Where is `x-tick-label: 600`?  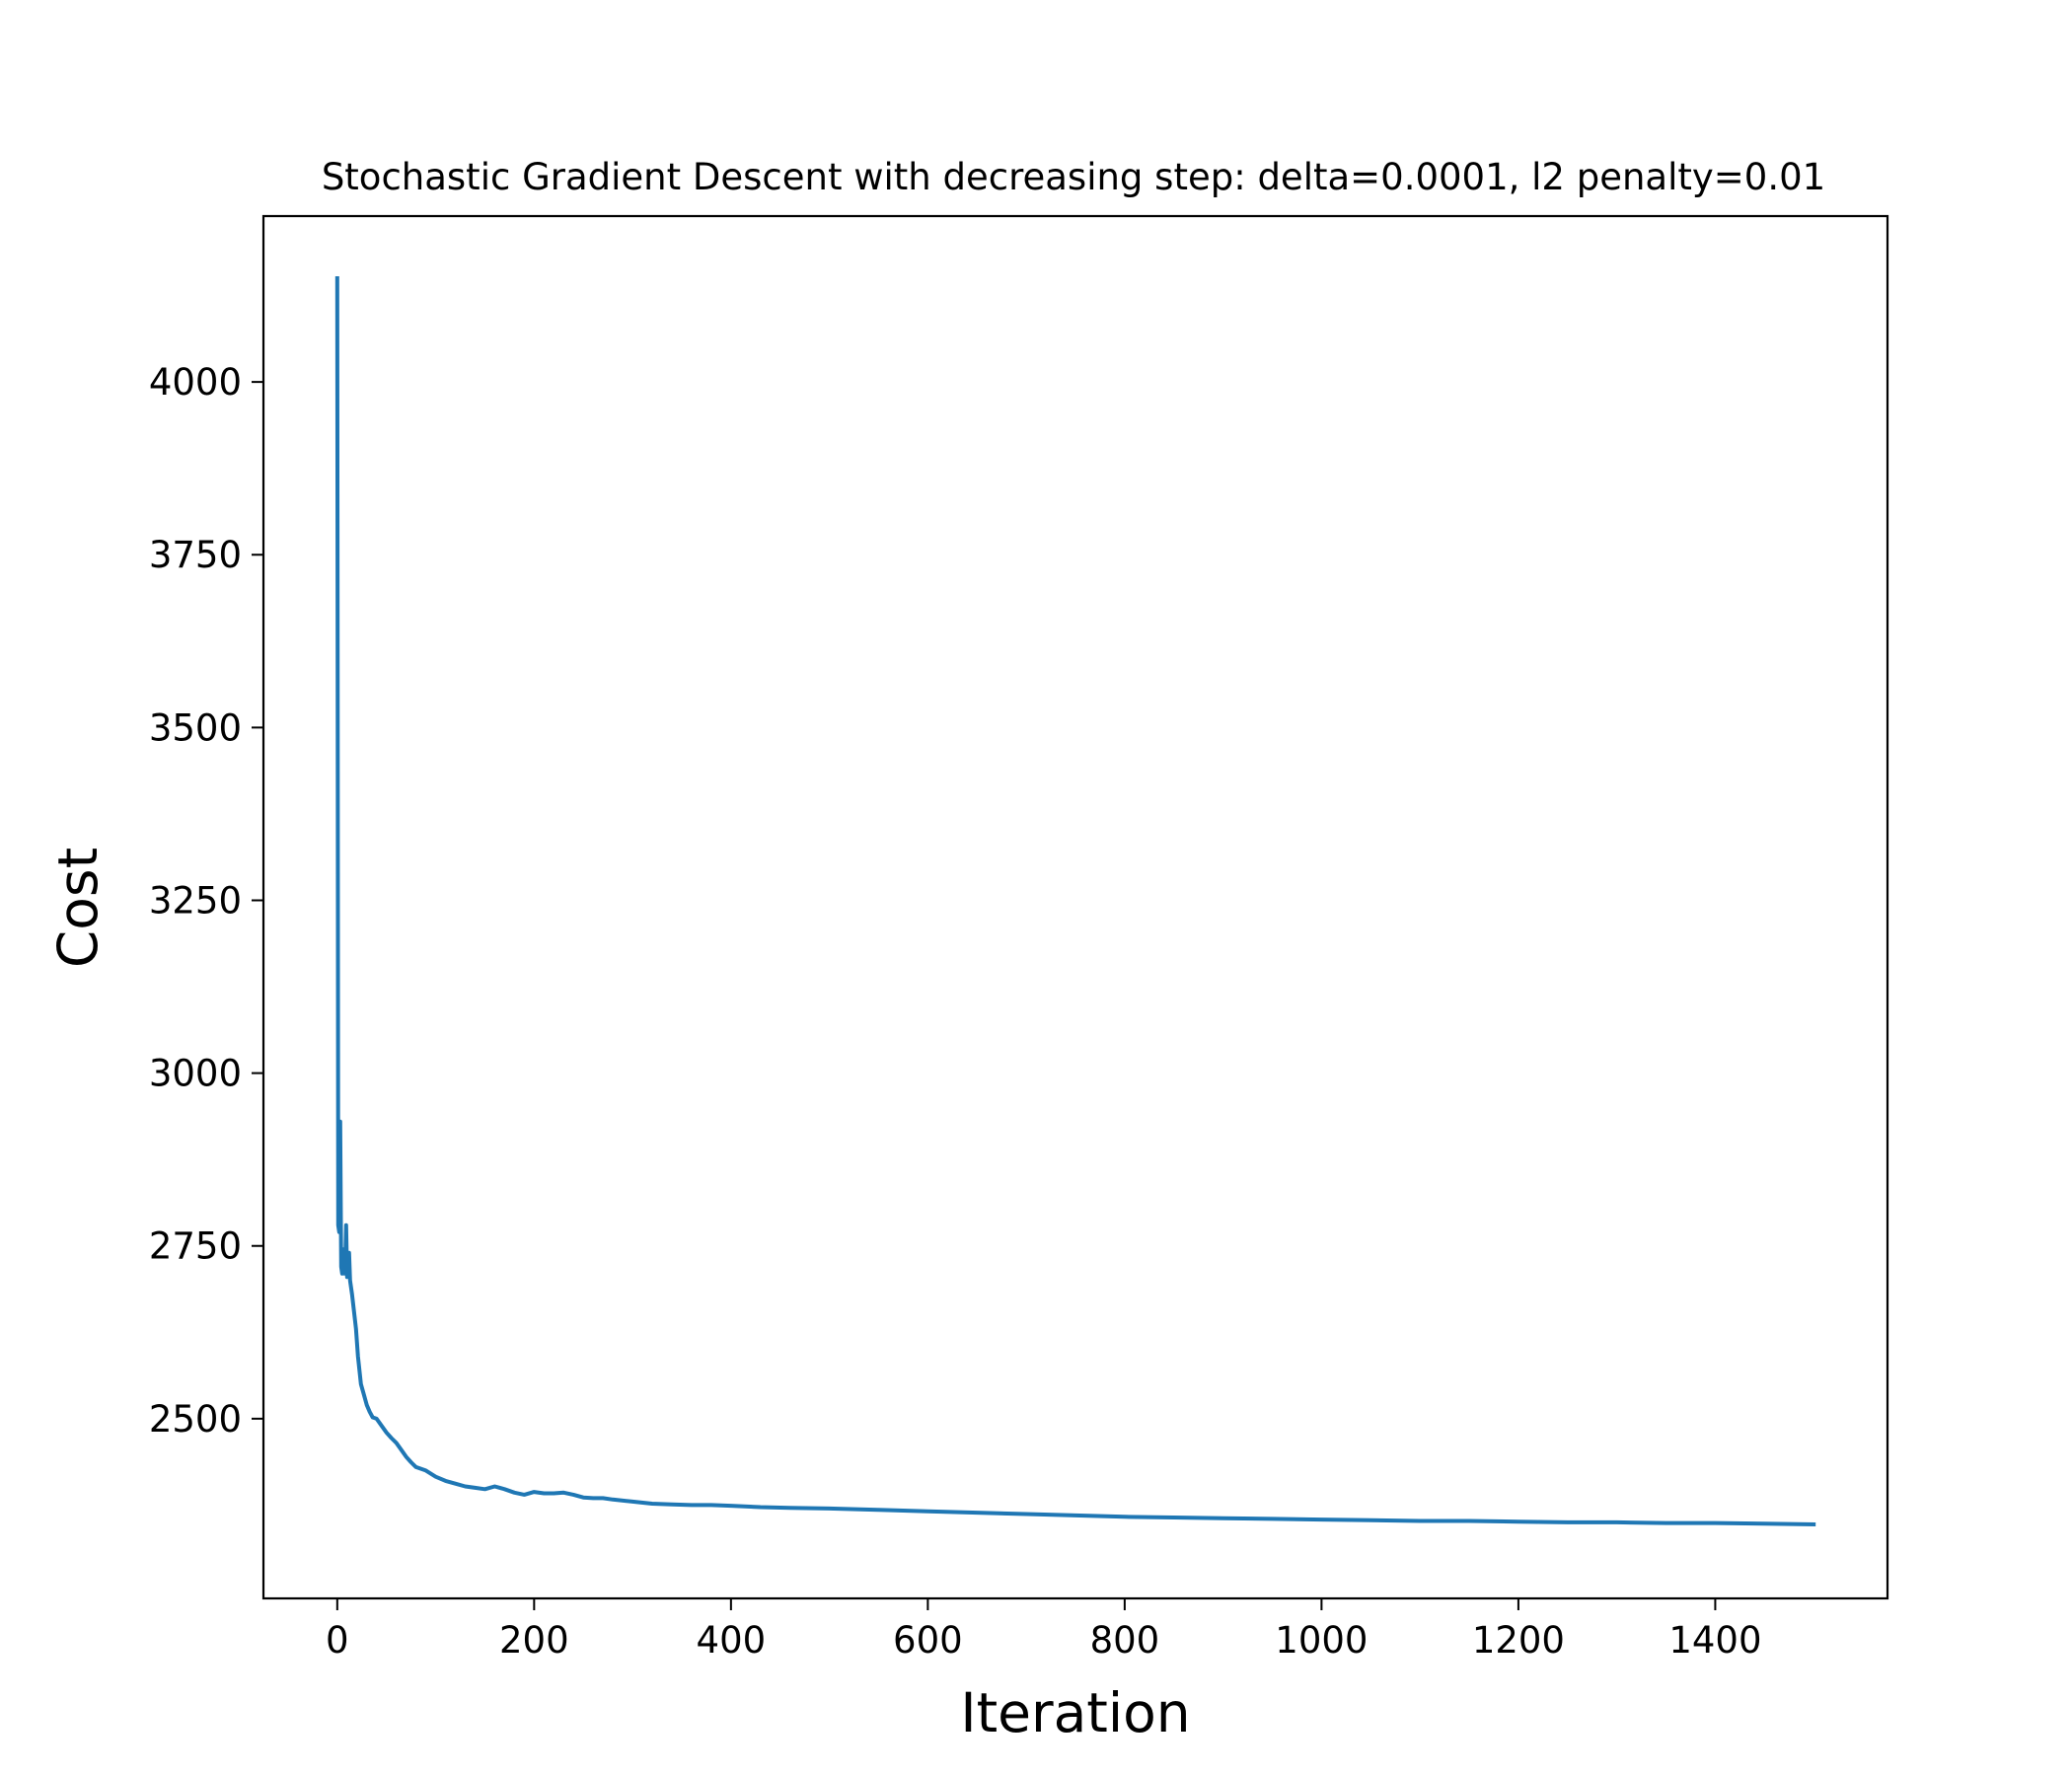 x-tick-label: 600 is located at coordinates (928, 1640).